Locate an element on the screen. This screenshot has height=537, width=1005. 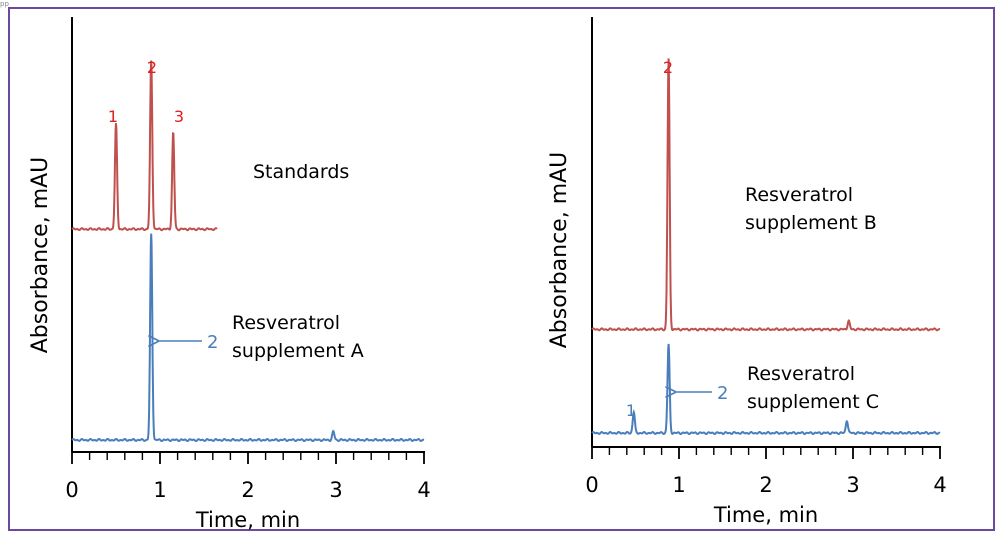
left-x-tick-label-3: 3 is located at coordinates (335, 490).